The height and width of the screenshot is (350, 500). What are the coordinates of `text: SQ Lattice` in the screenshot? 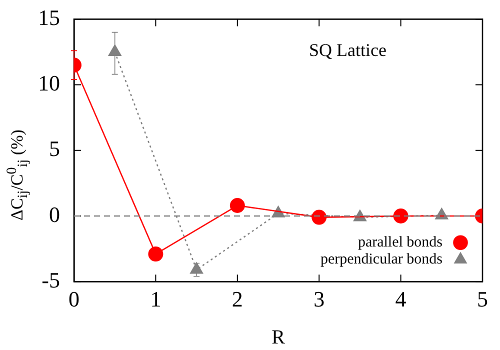 It's located at (347, 50).